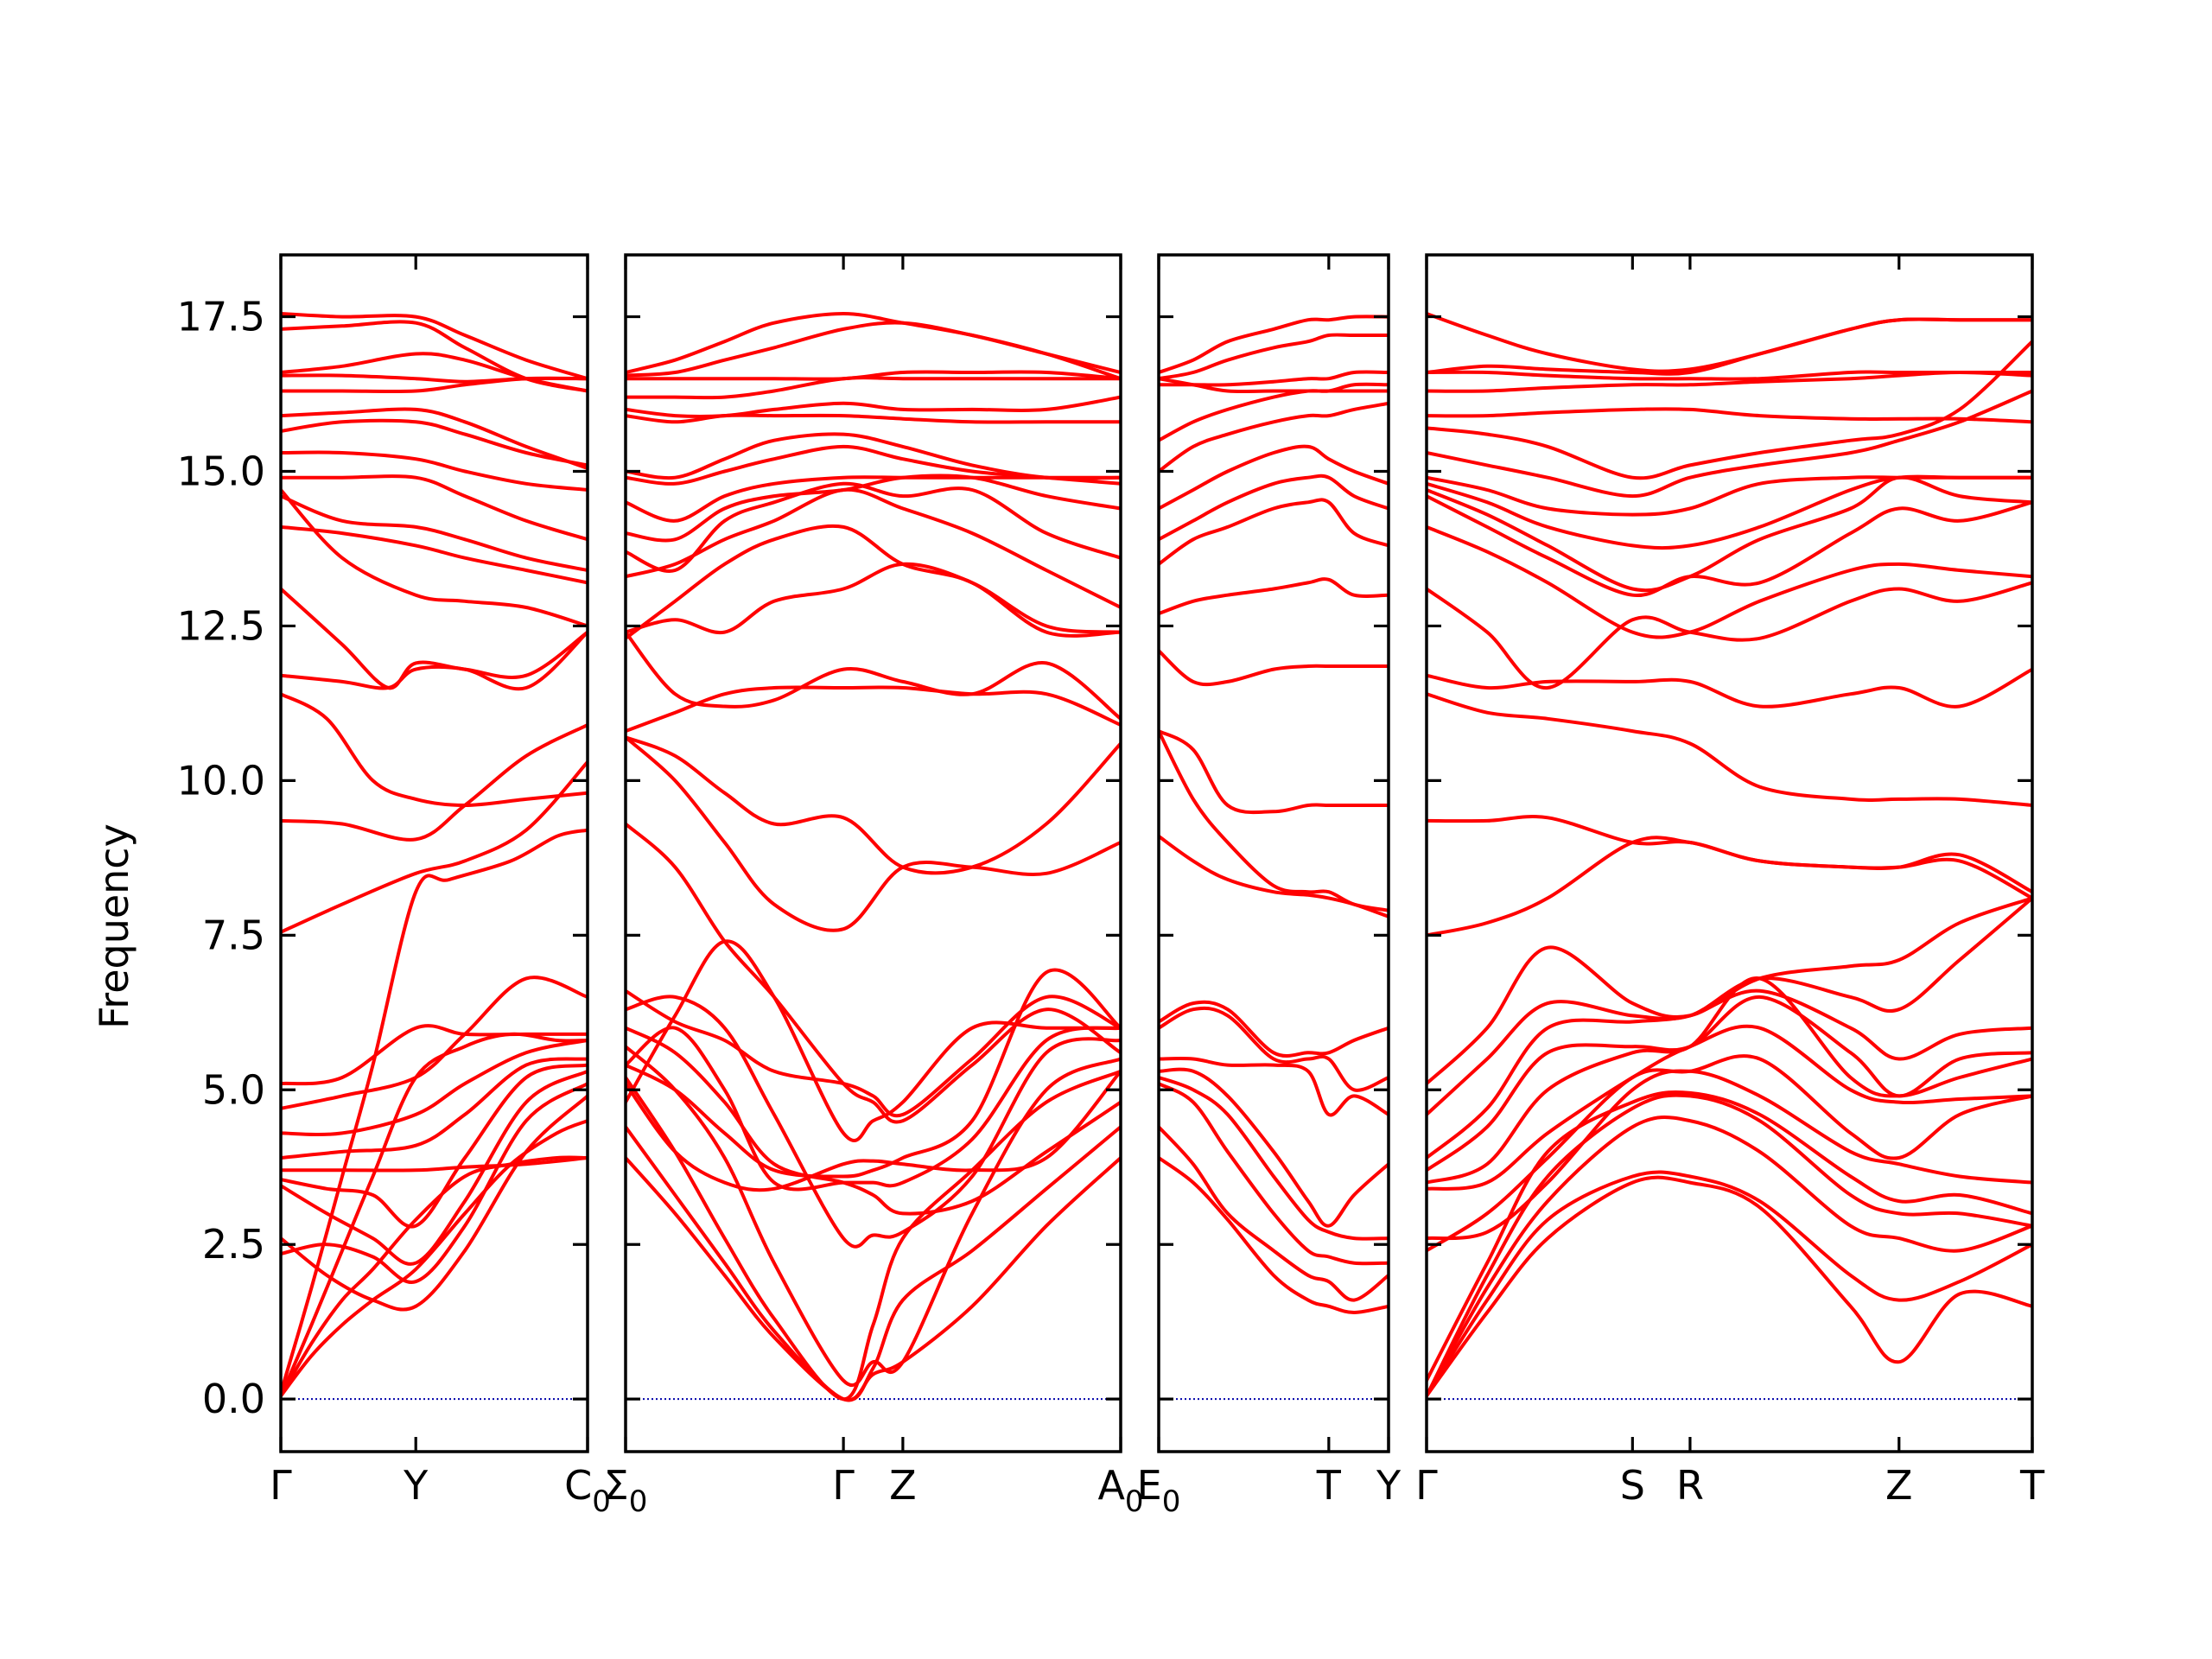  What do you see at coordinates (221, 471) in the screenshot?
I see `y-tick-label: 15.0` at bounding box center [221, 471].